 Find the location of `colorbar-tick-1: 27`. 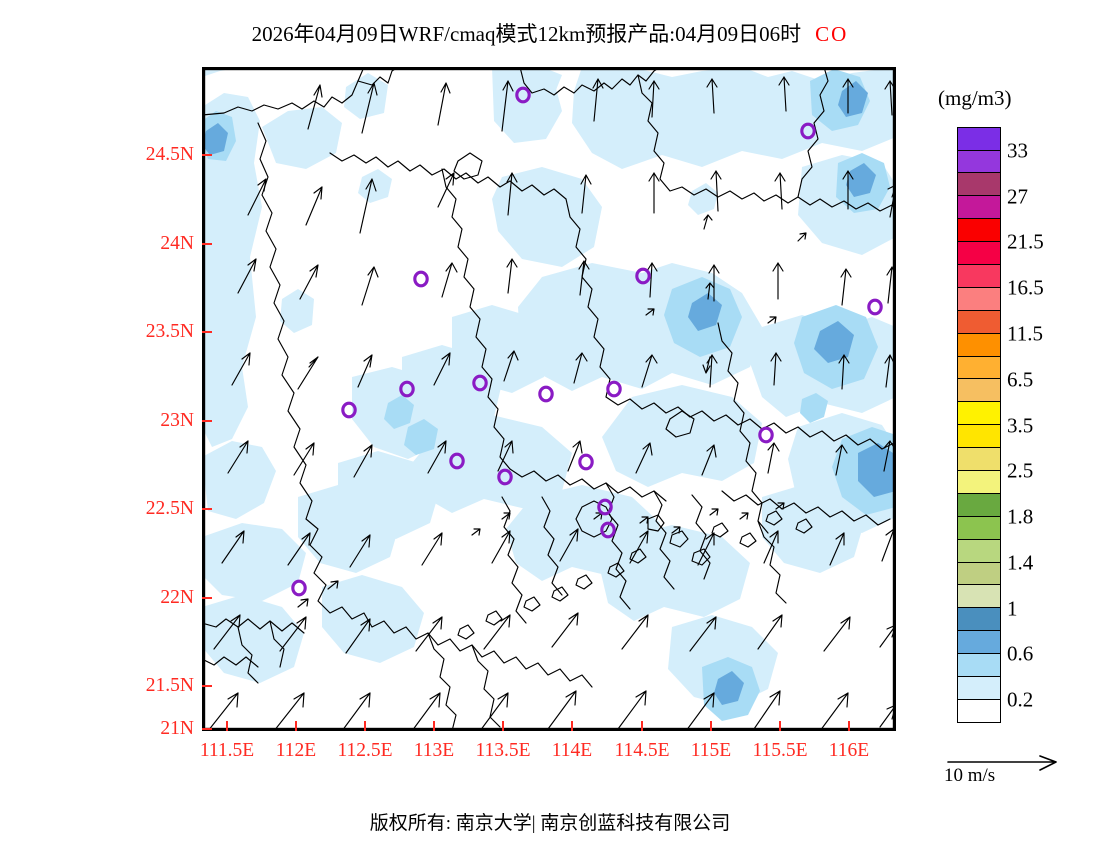

colorbar-tick-1: 27 is located at coordinates (1017, 196).